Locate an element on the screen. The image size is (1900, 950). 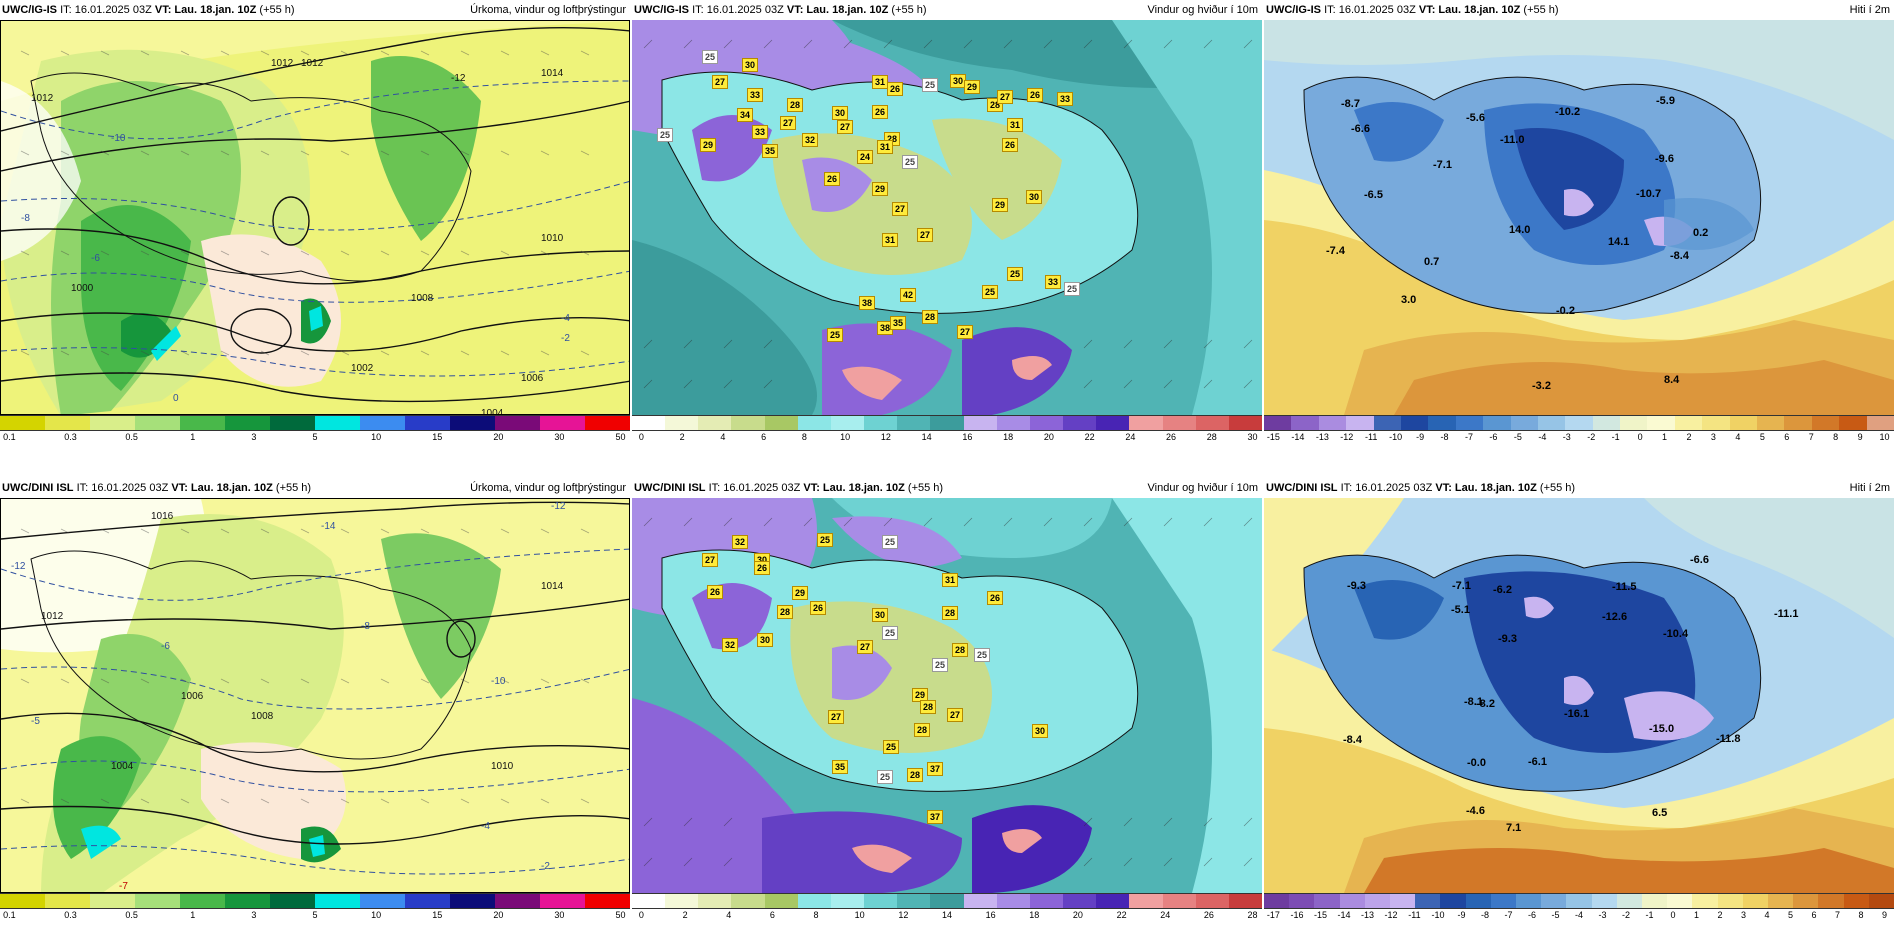
svg-text: -14 is located at coordinates (328, 526).